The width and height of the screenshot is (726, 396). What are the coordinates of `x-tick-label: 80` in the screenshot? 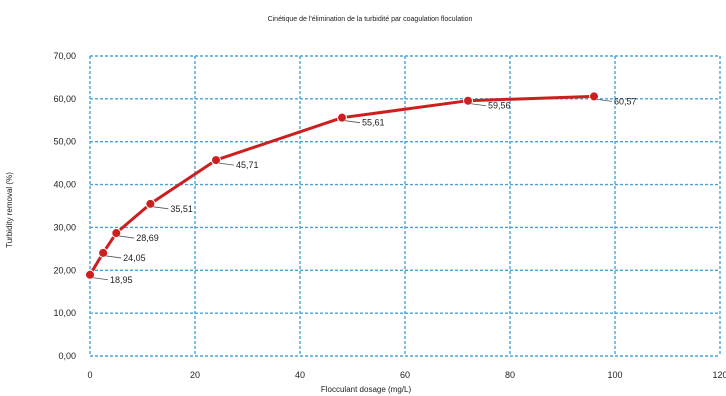 It's located at (510, 375).